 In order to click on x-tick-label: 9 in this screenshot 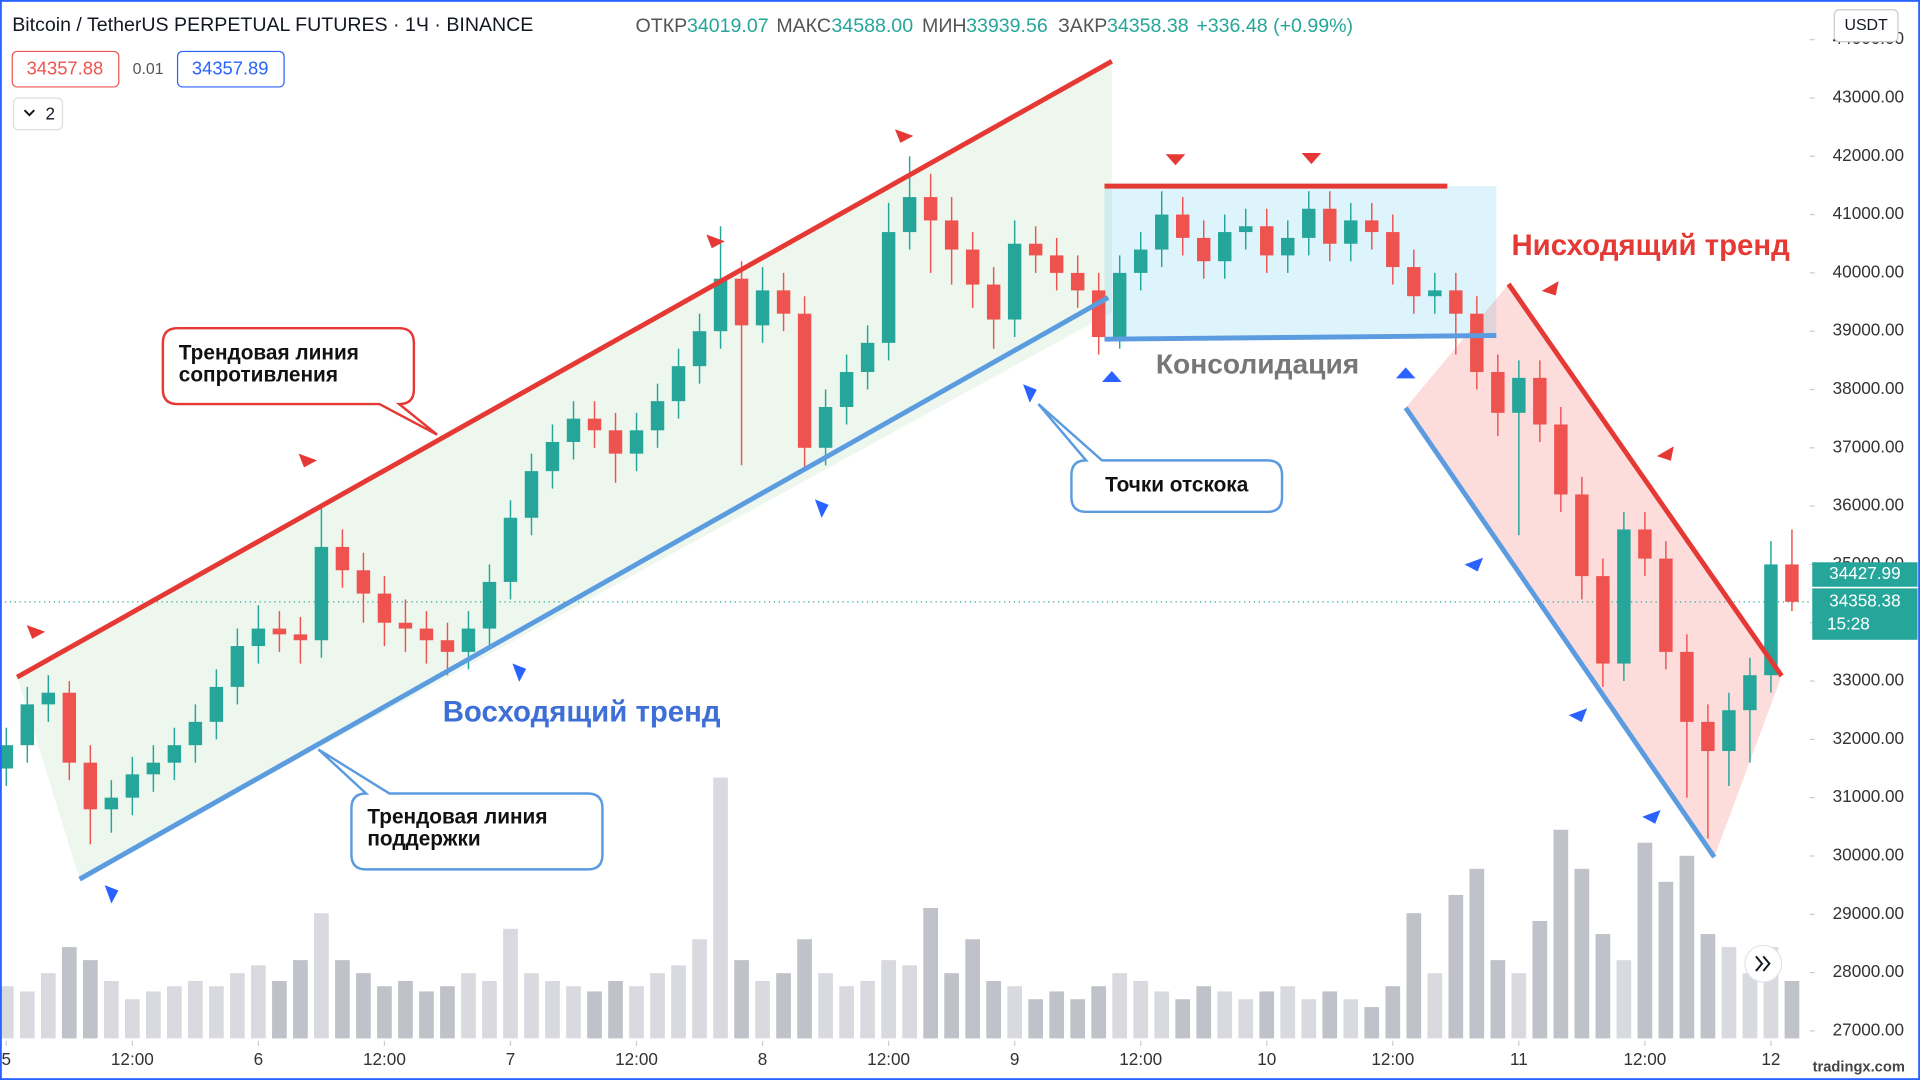, I will do `click(1015, 1059)`.